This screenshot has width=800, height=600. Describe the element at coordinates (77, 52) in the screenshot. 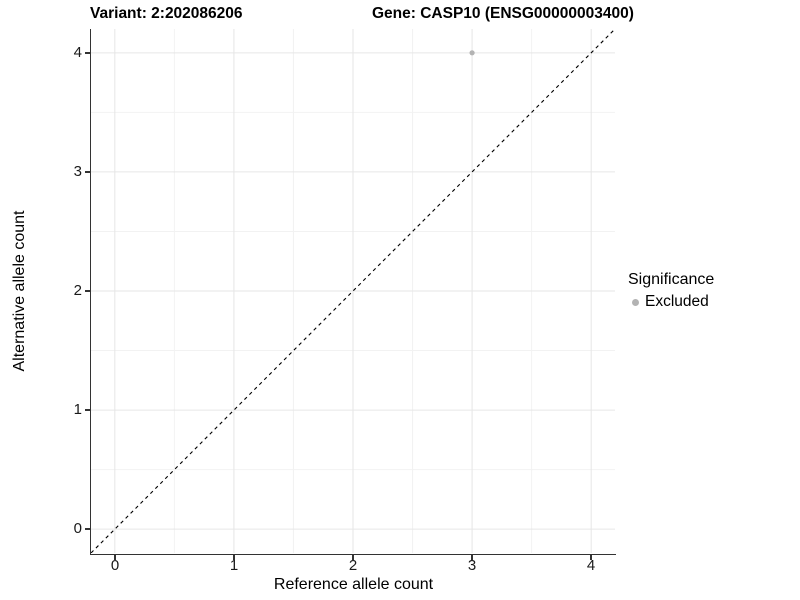

I see `y-tick-label: 4` at that location.